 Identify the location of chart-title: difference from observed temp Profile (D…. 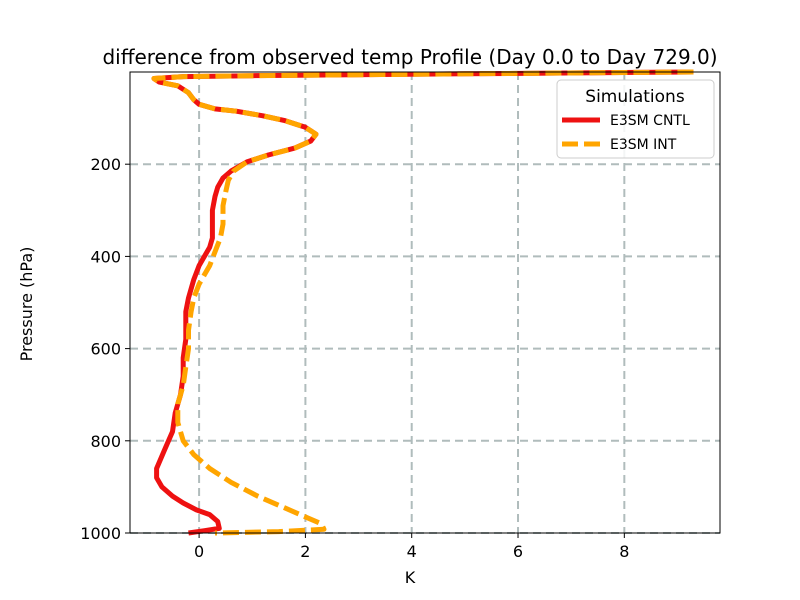
(409, 57).